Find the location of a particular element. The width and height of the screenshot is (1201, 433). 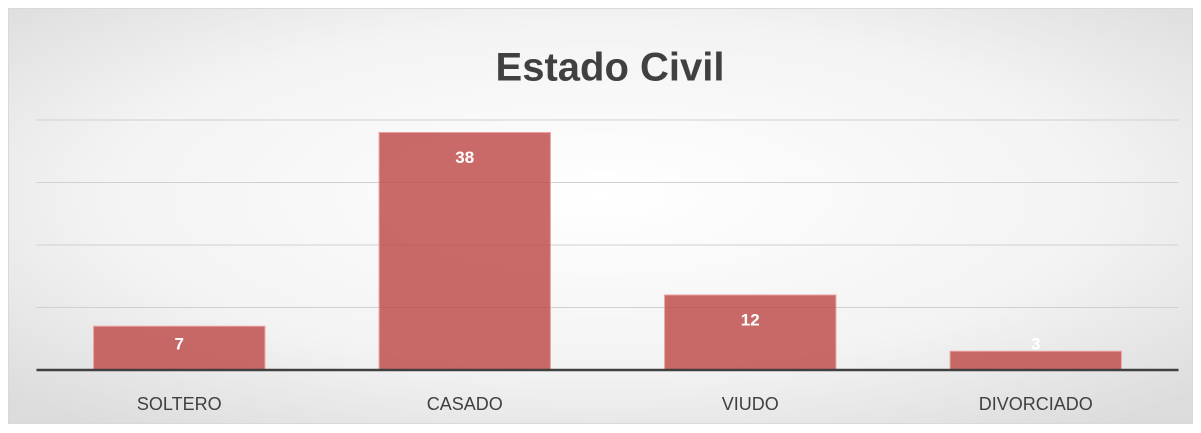

x-tick-label: VIUDO is located at coordinates (750, 404).